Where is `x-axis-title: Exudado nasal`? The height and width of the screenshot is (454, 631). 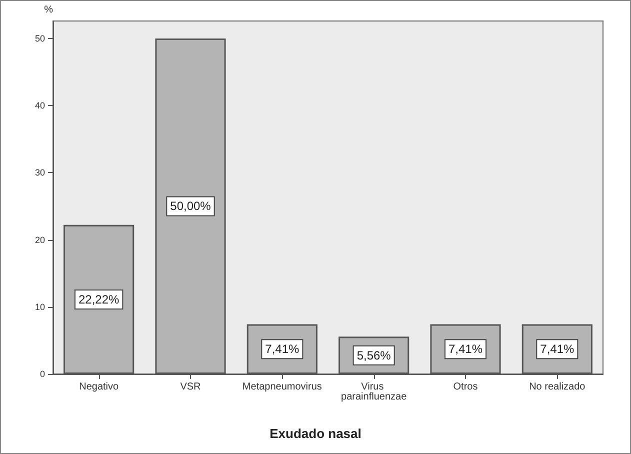 x-axis-title: Exudado nasal is located at coordinates (316, 433).